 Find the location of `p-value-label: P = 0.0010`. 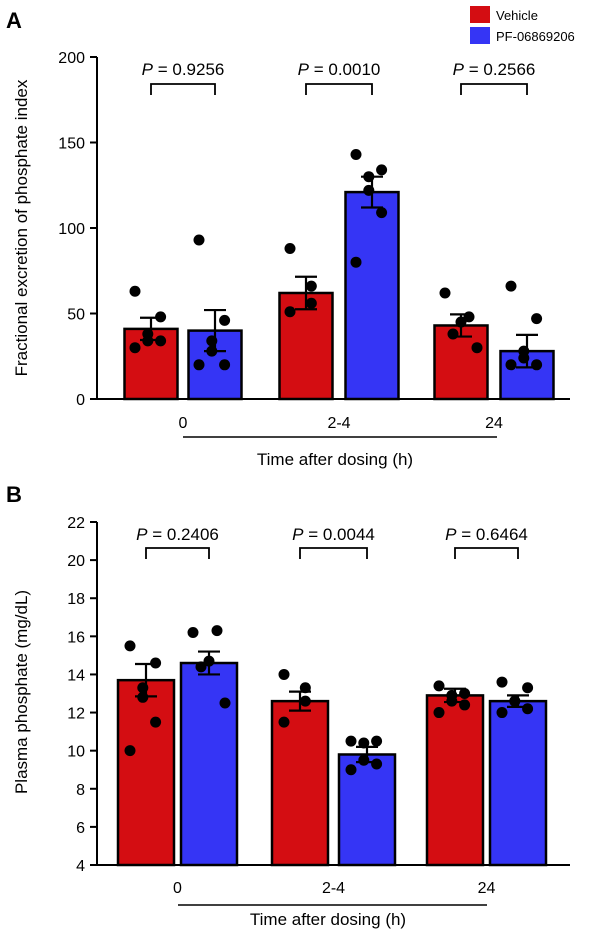

p-value-label: P = 0.0010 is located at coordinates (339, 69).